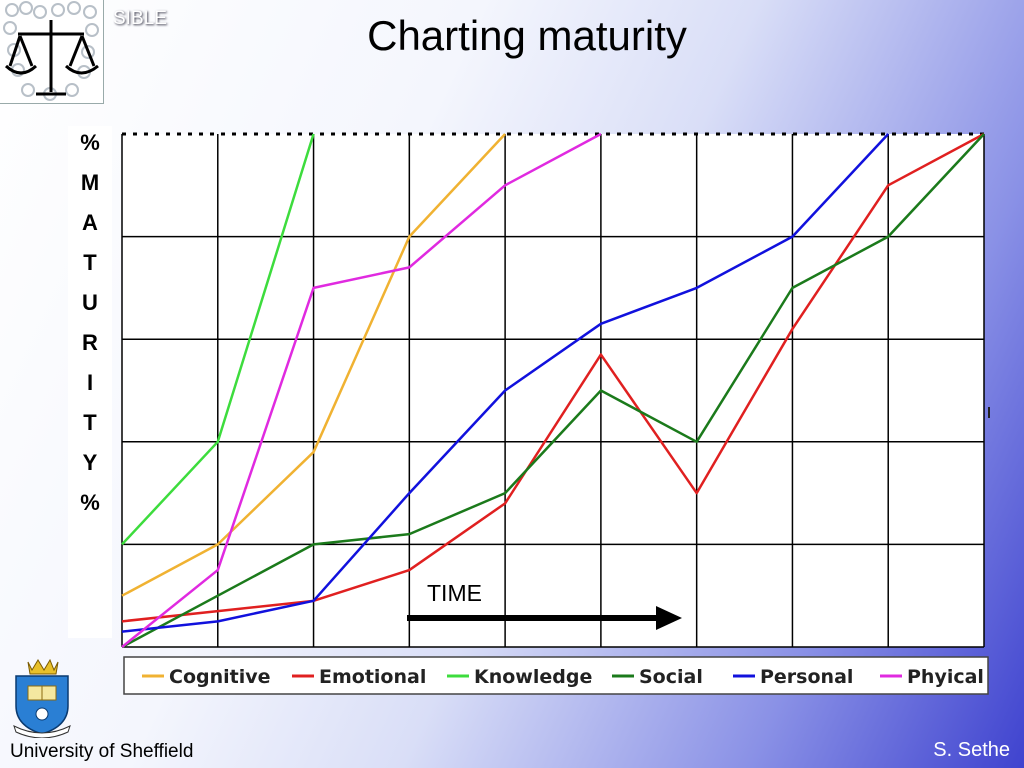 This screenshot has width=1024, height=768. I want to click on y-axis-letter: Y, so click(90, 462).